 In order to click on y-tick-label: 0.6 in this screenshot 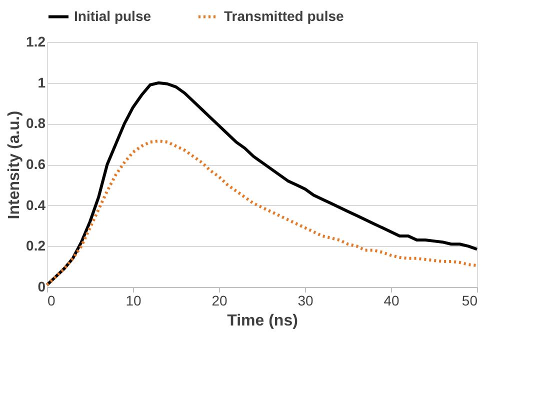, I will do `click(36, 164)`.